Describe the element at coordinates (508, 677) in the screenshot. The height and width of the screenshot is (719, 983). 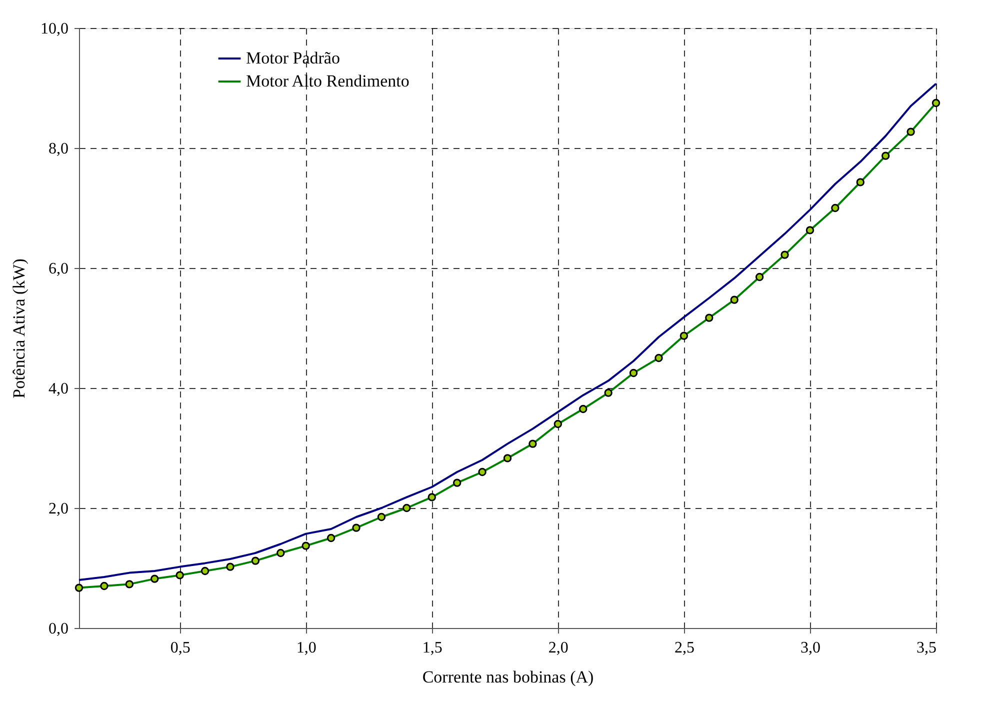
I see `x-axis-title: Corrente nas bobinas (A)` at that location.